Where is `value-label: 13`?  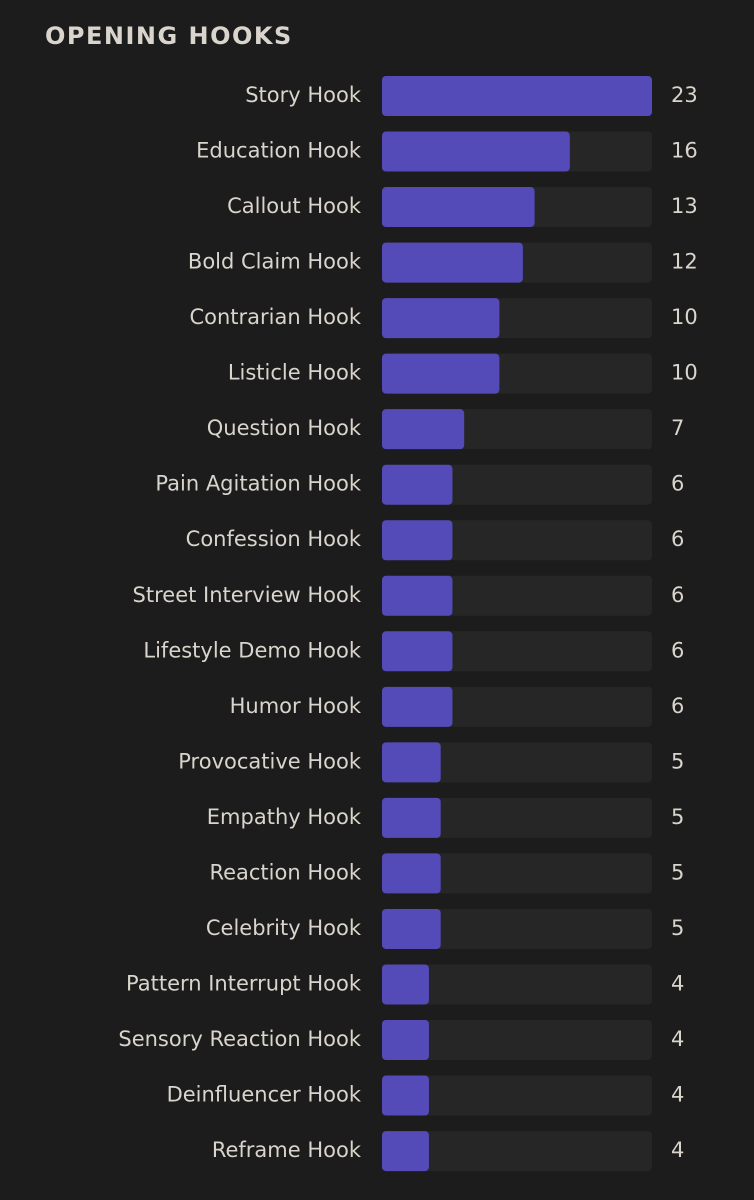
value-label: 13 is located at coordinates (684, 206).